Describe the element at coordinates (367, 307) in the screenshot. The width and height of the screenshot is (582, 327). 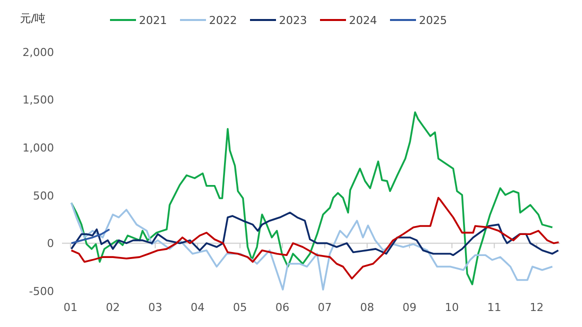
I see `x-tick-label: 08` at that location.